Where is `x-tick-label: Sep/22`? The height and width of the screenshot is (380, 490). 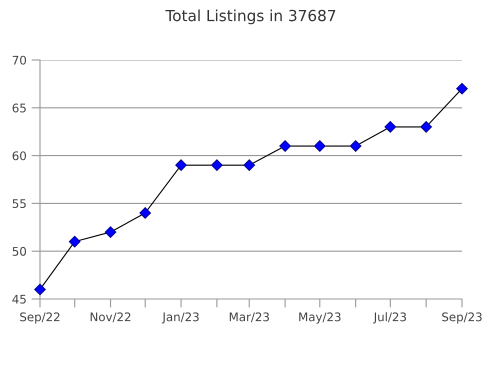 x-tick-label: Sep/22 is located at coordinates (40, 318).